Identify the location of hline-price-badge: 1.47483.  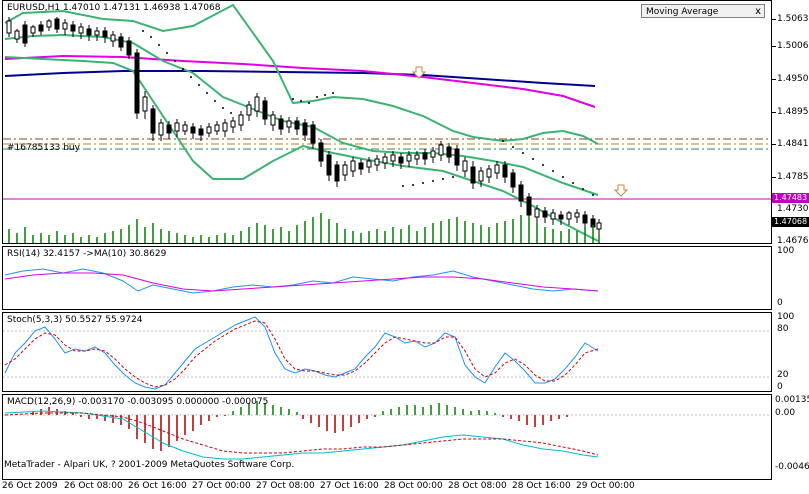
(790, 198).